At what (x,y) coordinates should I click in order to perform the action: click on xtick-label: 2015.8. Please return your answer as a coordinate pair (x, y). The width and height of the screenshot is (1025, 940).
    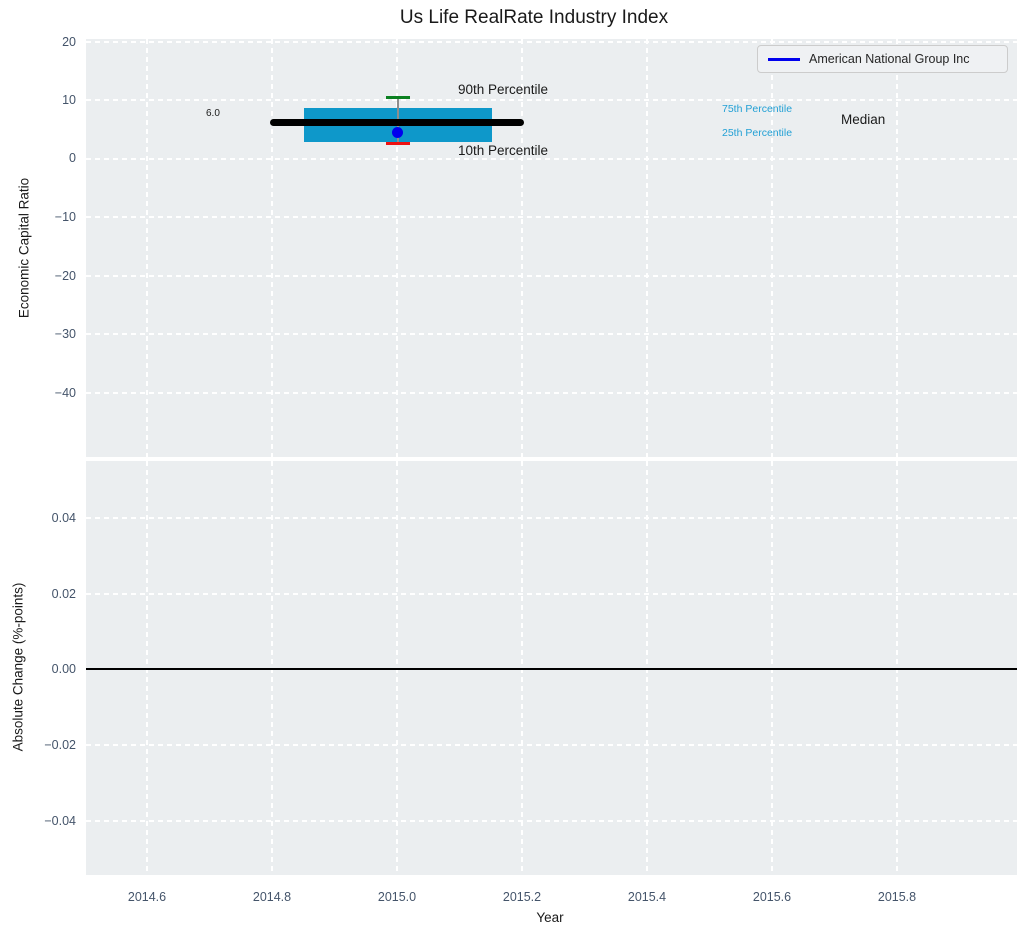
    Looking at the image, I should click on (897, 897).